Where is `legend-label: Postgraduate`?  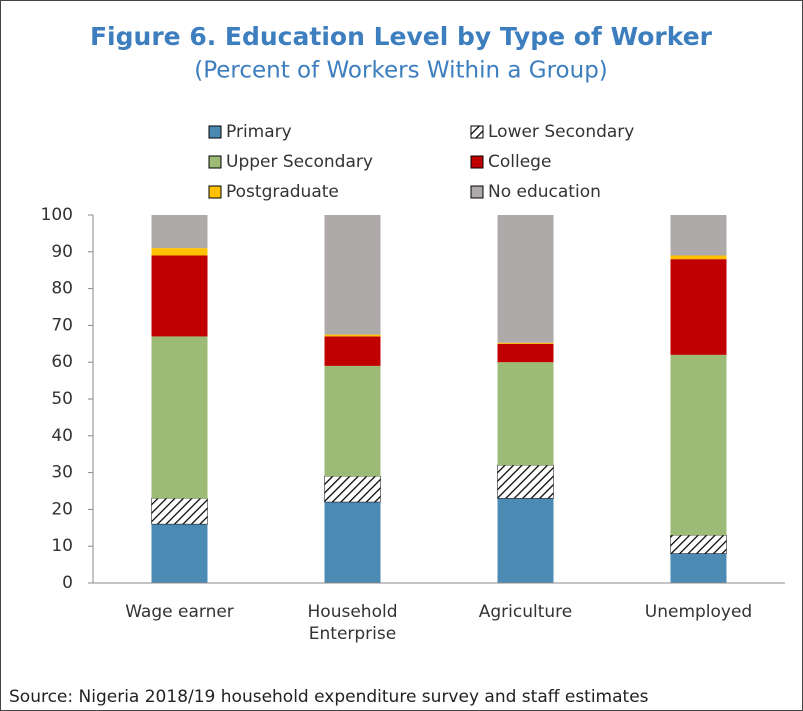
legend-label: Postgraduate is located at coordinates (282, 192).